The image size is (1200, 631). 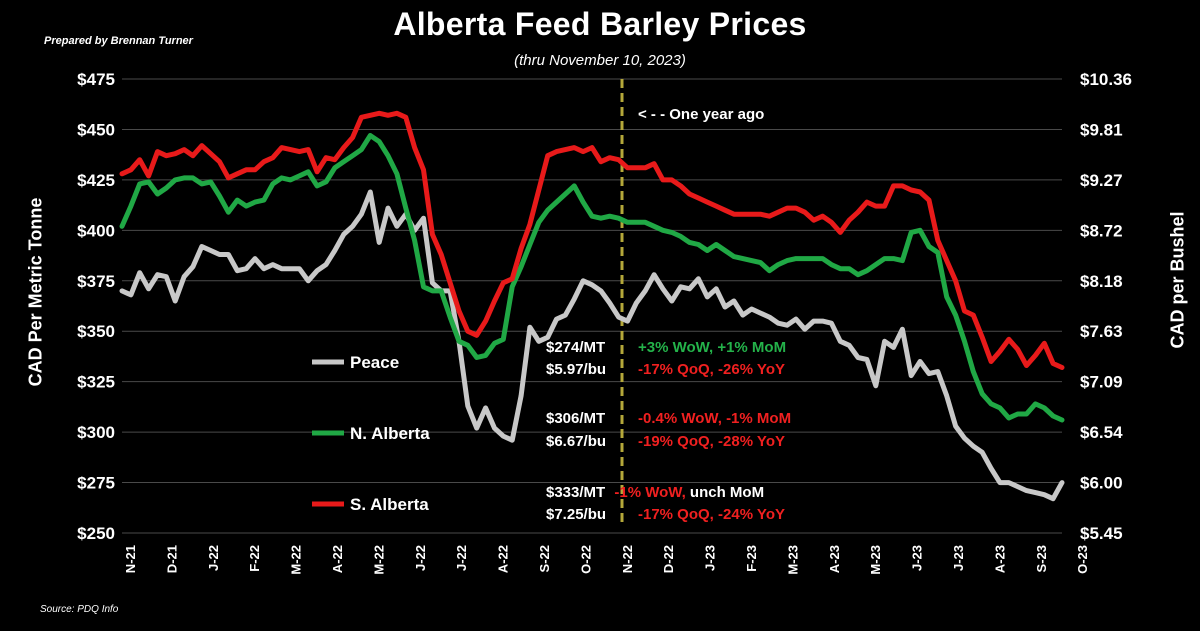 What do you see at coordinates (1041, 558) in the screenshot?
I see `x-tick-label: S-23` at bounding box center [1041, 558].